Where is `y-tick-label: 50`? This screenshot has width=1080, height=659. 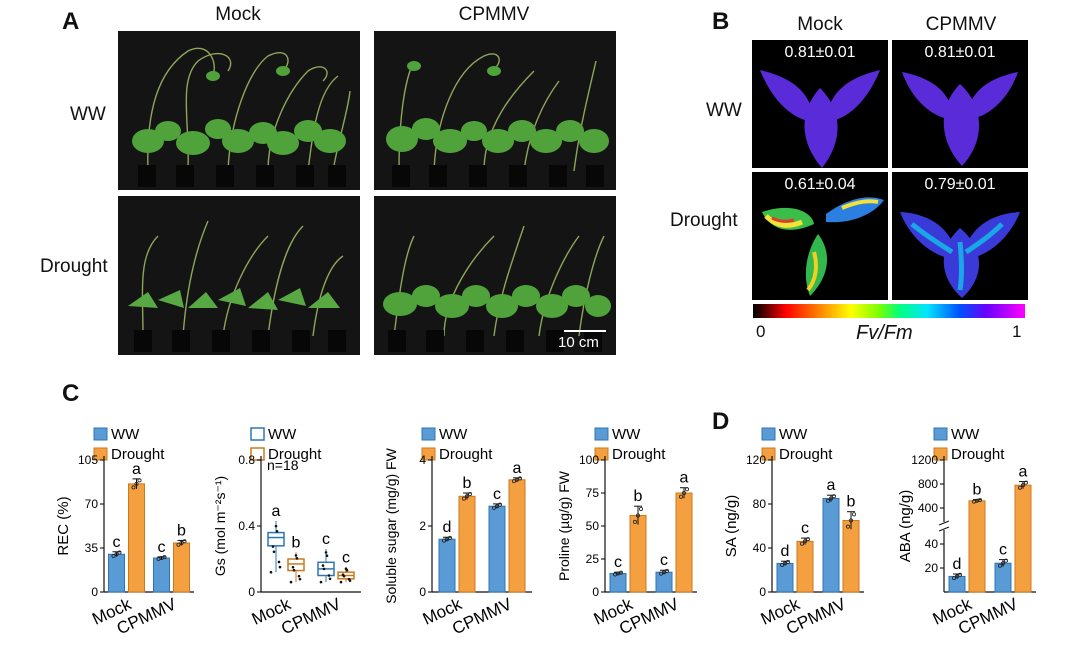 y-tick-label: 50 is located at coordinates (593, 526).